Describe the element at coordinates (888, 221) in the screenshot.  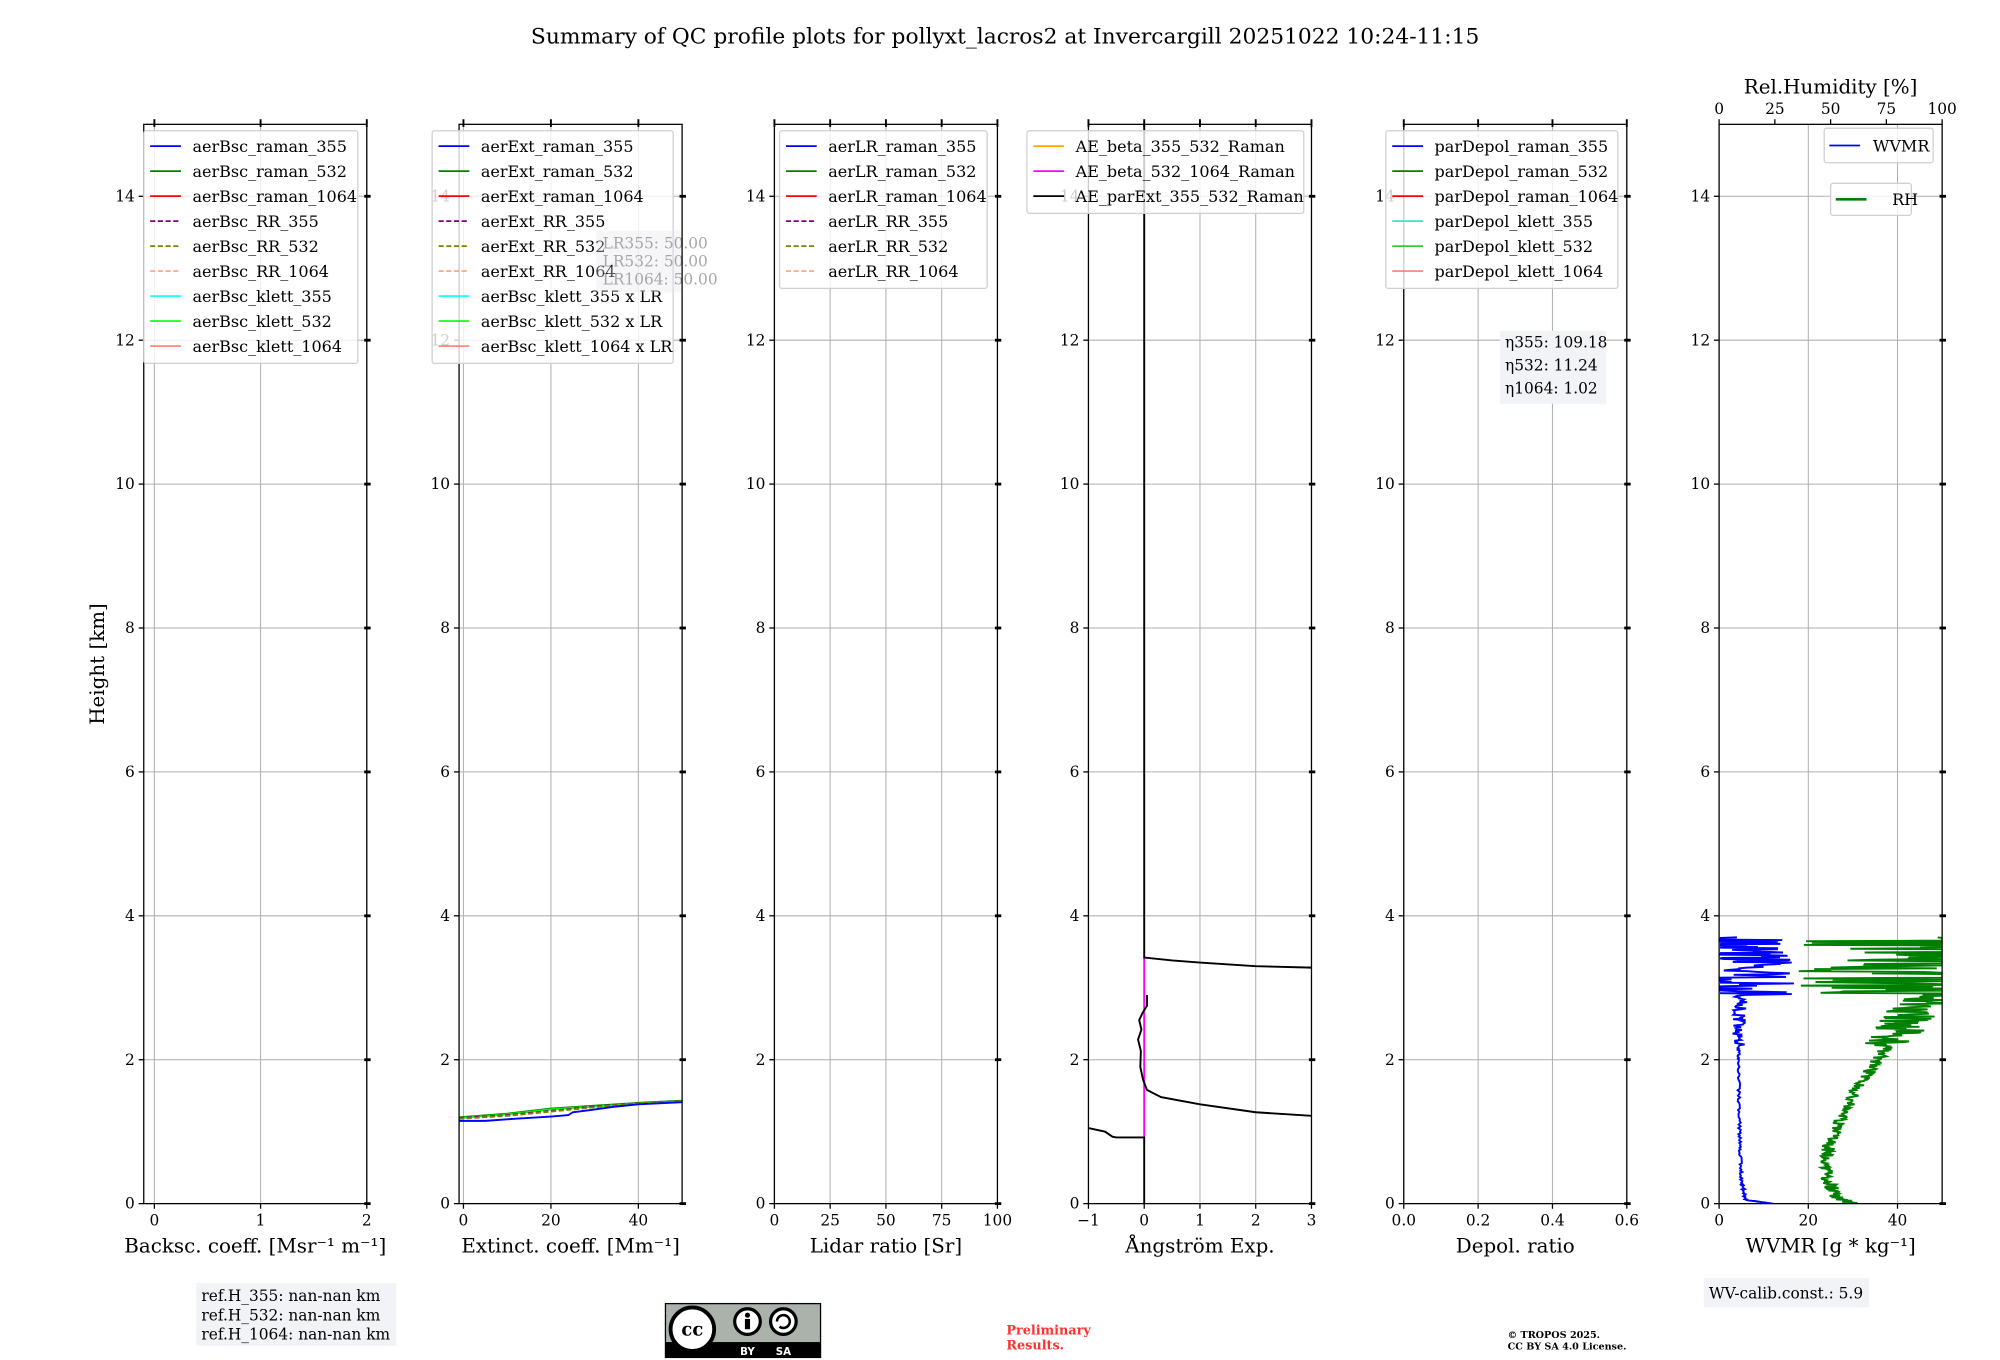
I see `legend-label: aerLR_RR_355` at that location.